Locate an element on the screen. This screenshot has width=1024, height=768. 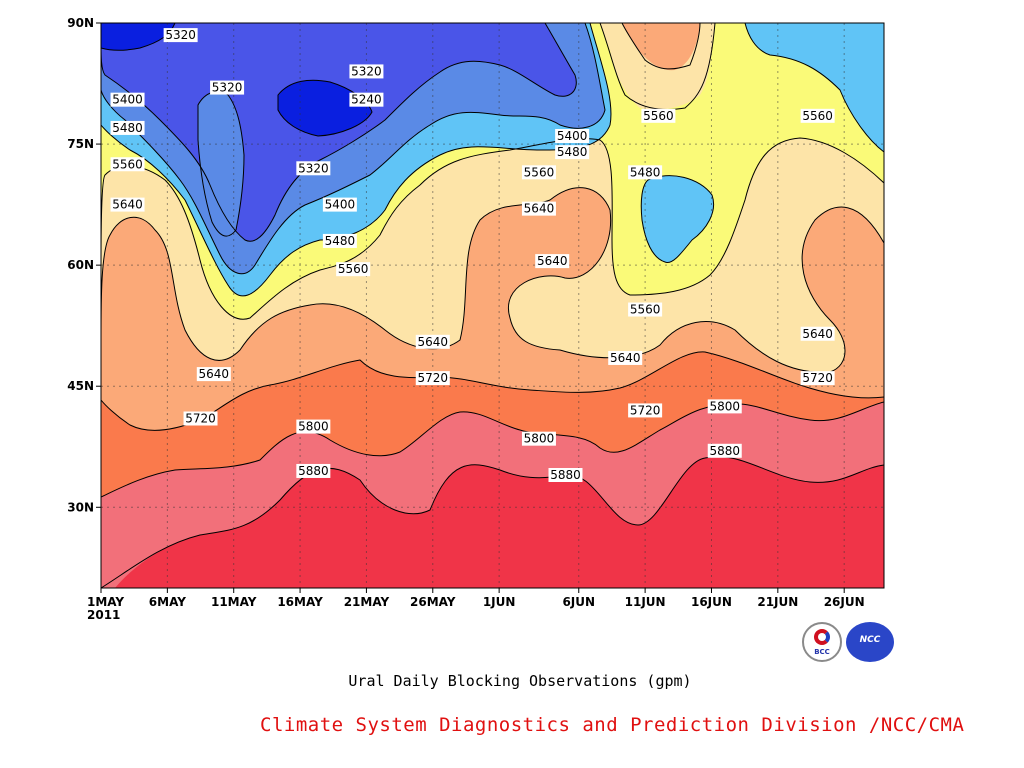
x-tick-label: 1MAY is located at coordinates (105, 602).